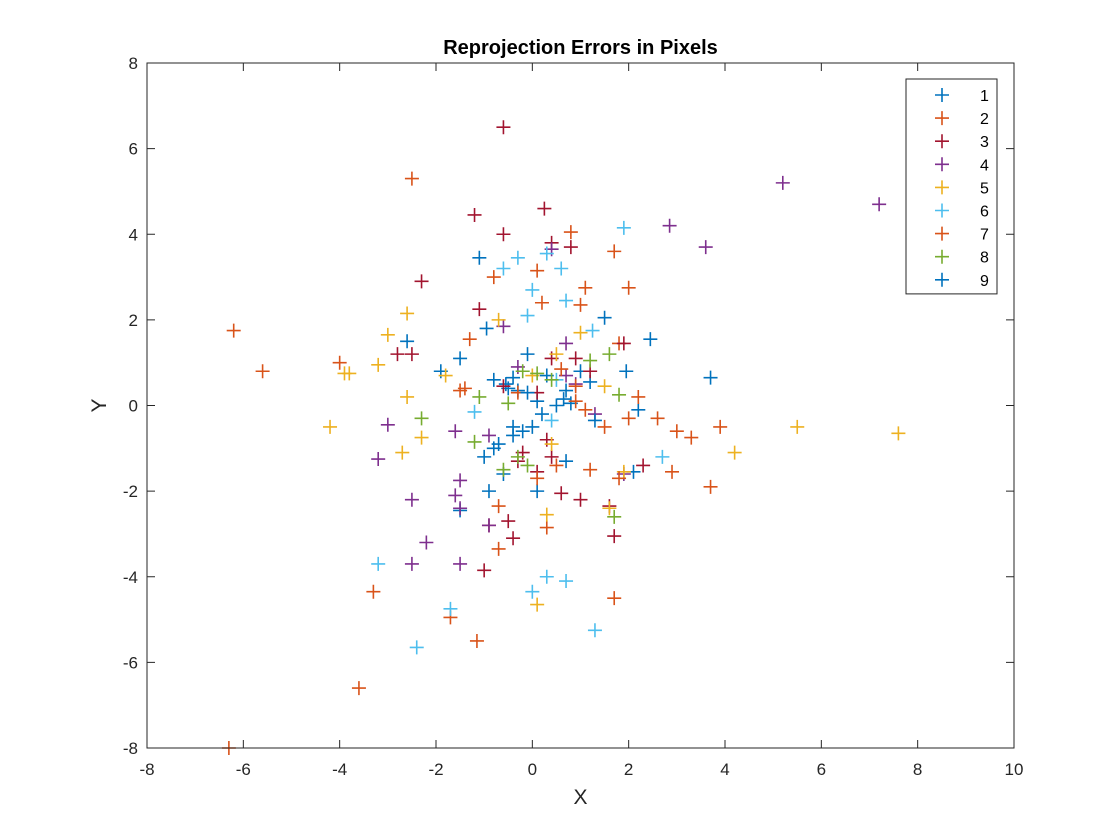  What do you see at coordinates (951, 186) in the screenshot?
I see `legend-box` at bounding box center [951, 186].